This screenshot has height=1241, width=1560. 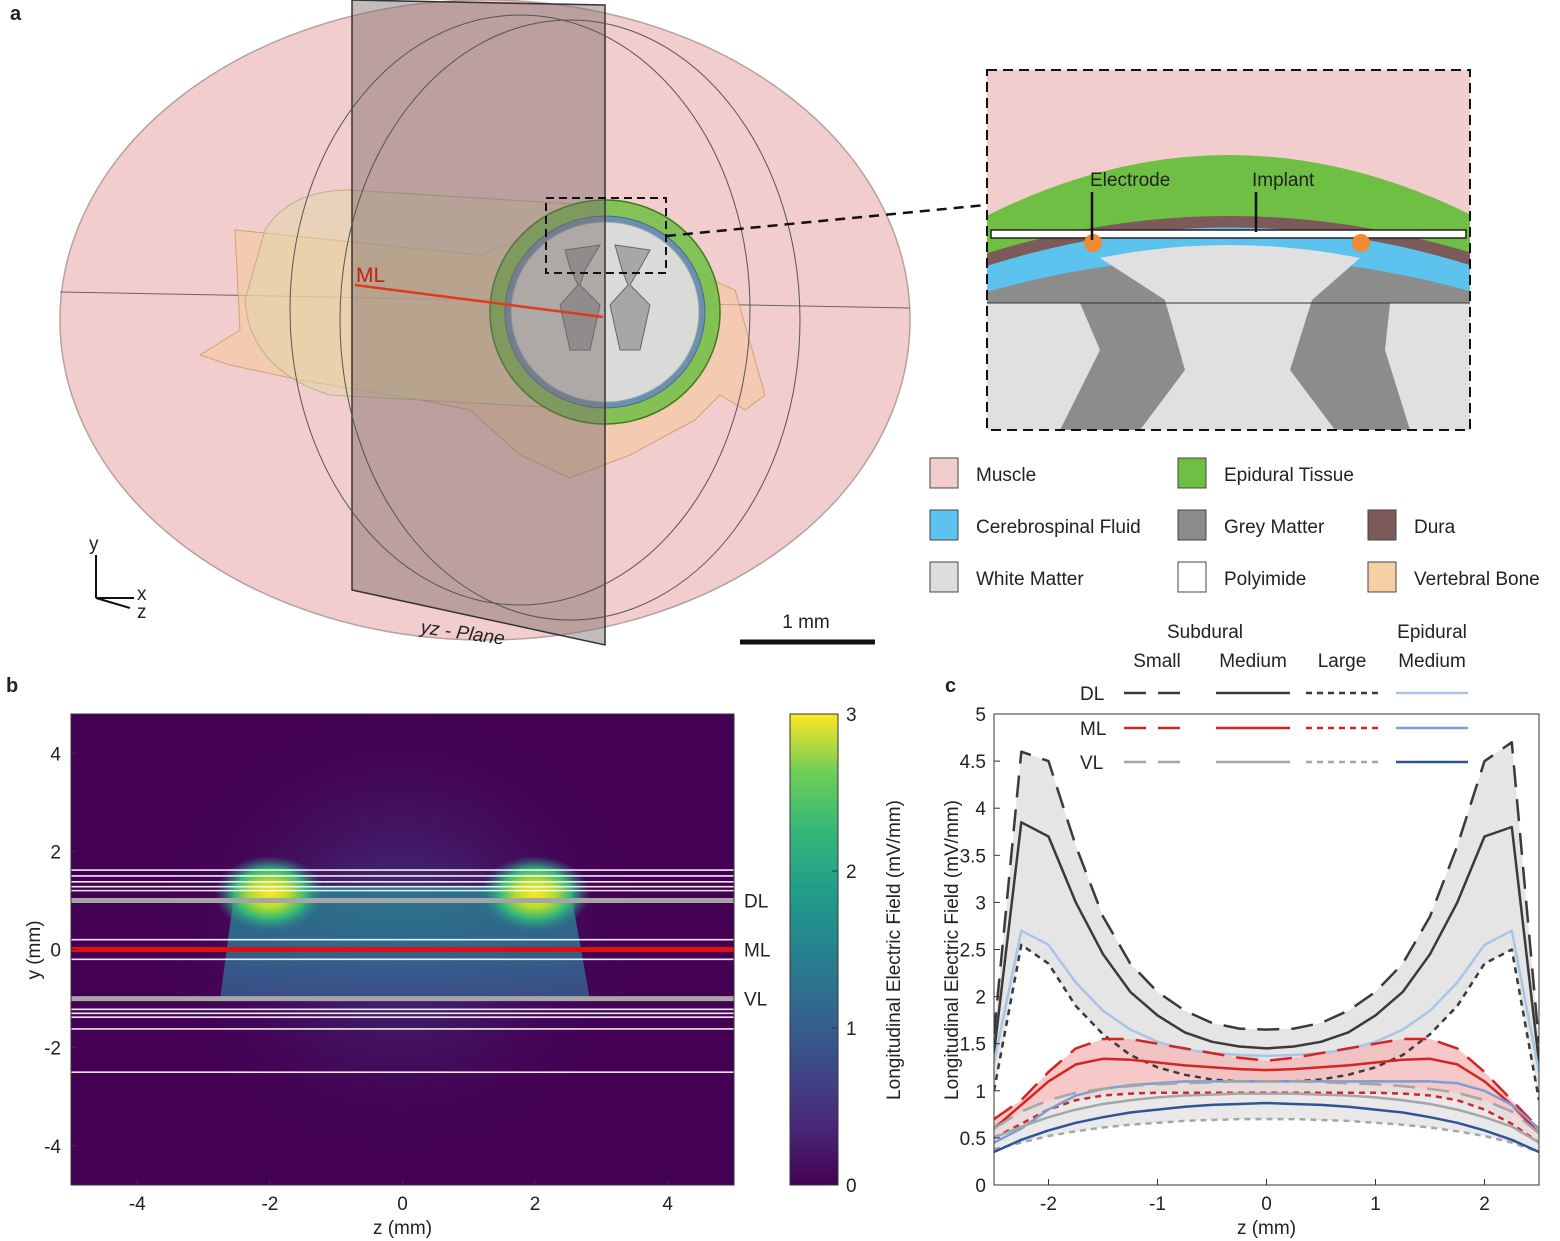 What do you see at coordinates (667, 1204) in the screenshot?
I see `x-tick-label-4: 4` at bounding box center [667, 1204].